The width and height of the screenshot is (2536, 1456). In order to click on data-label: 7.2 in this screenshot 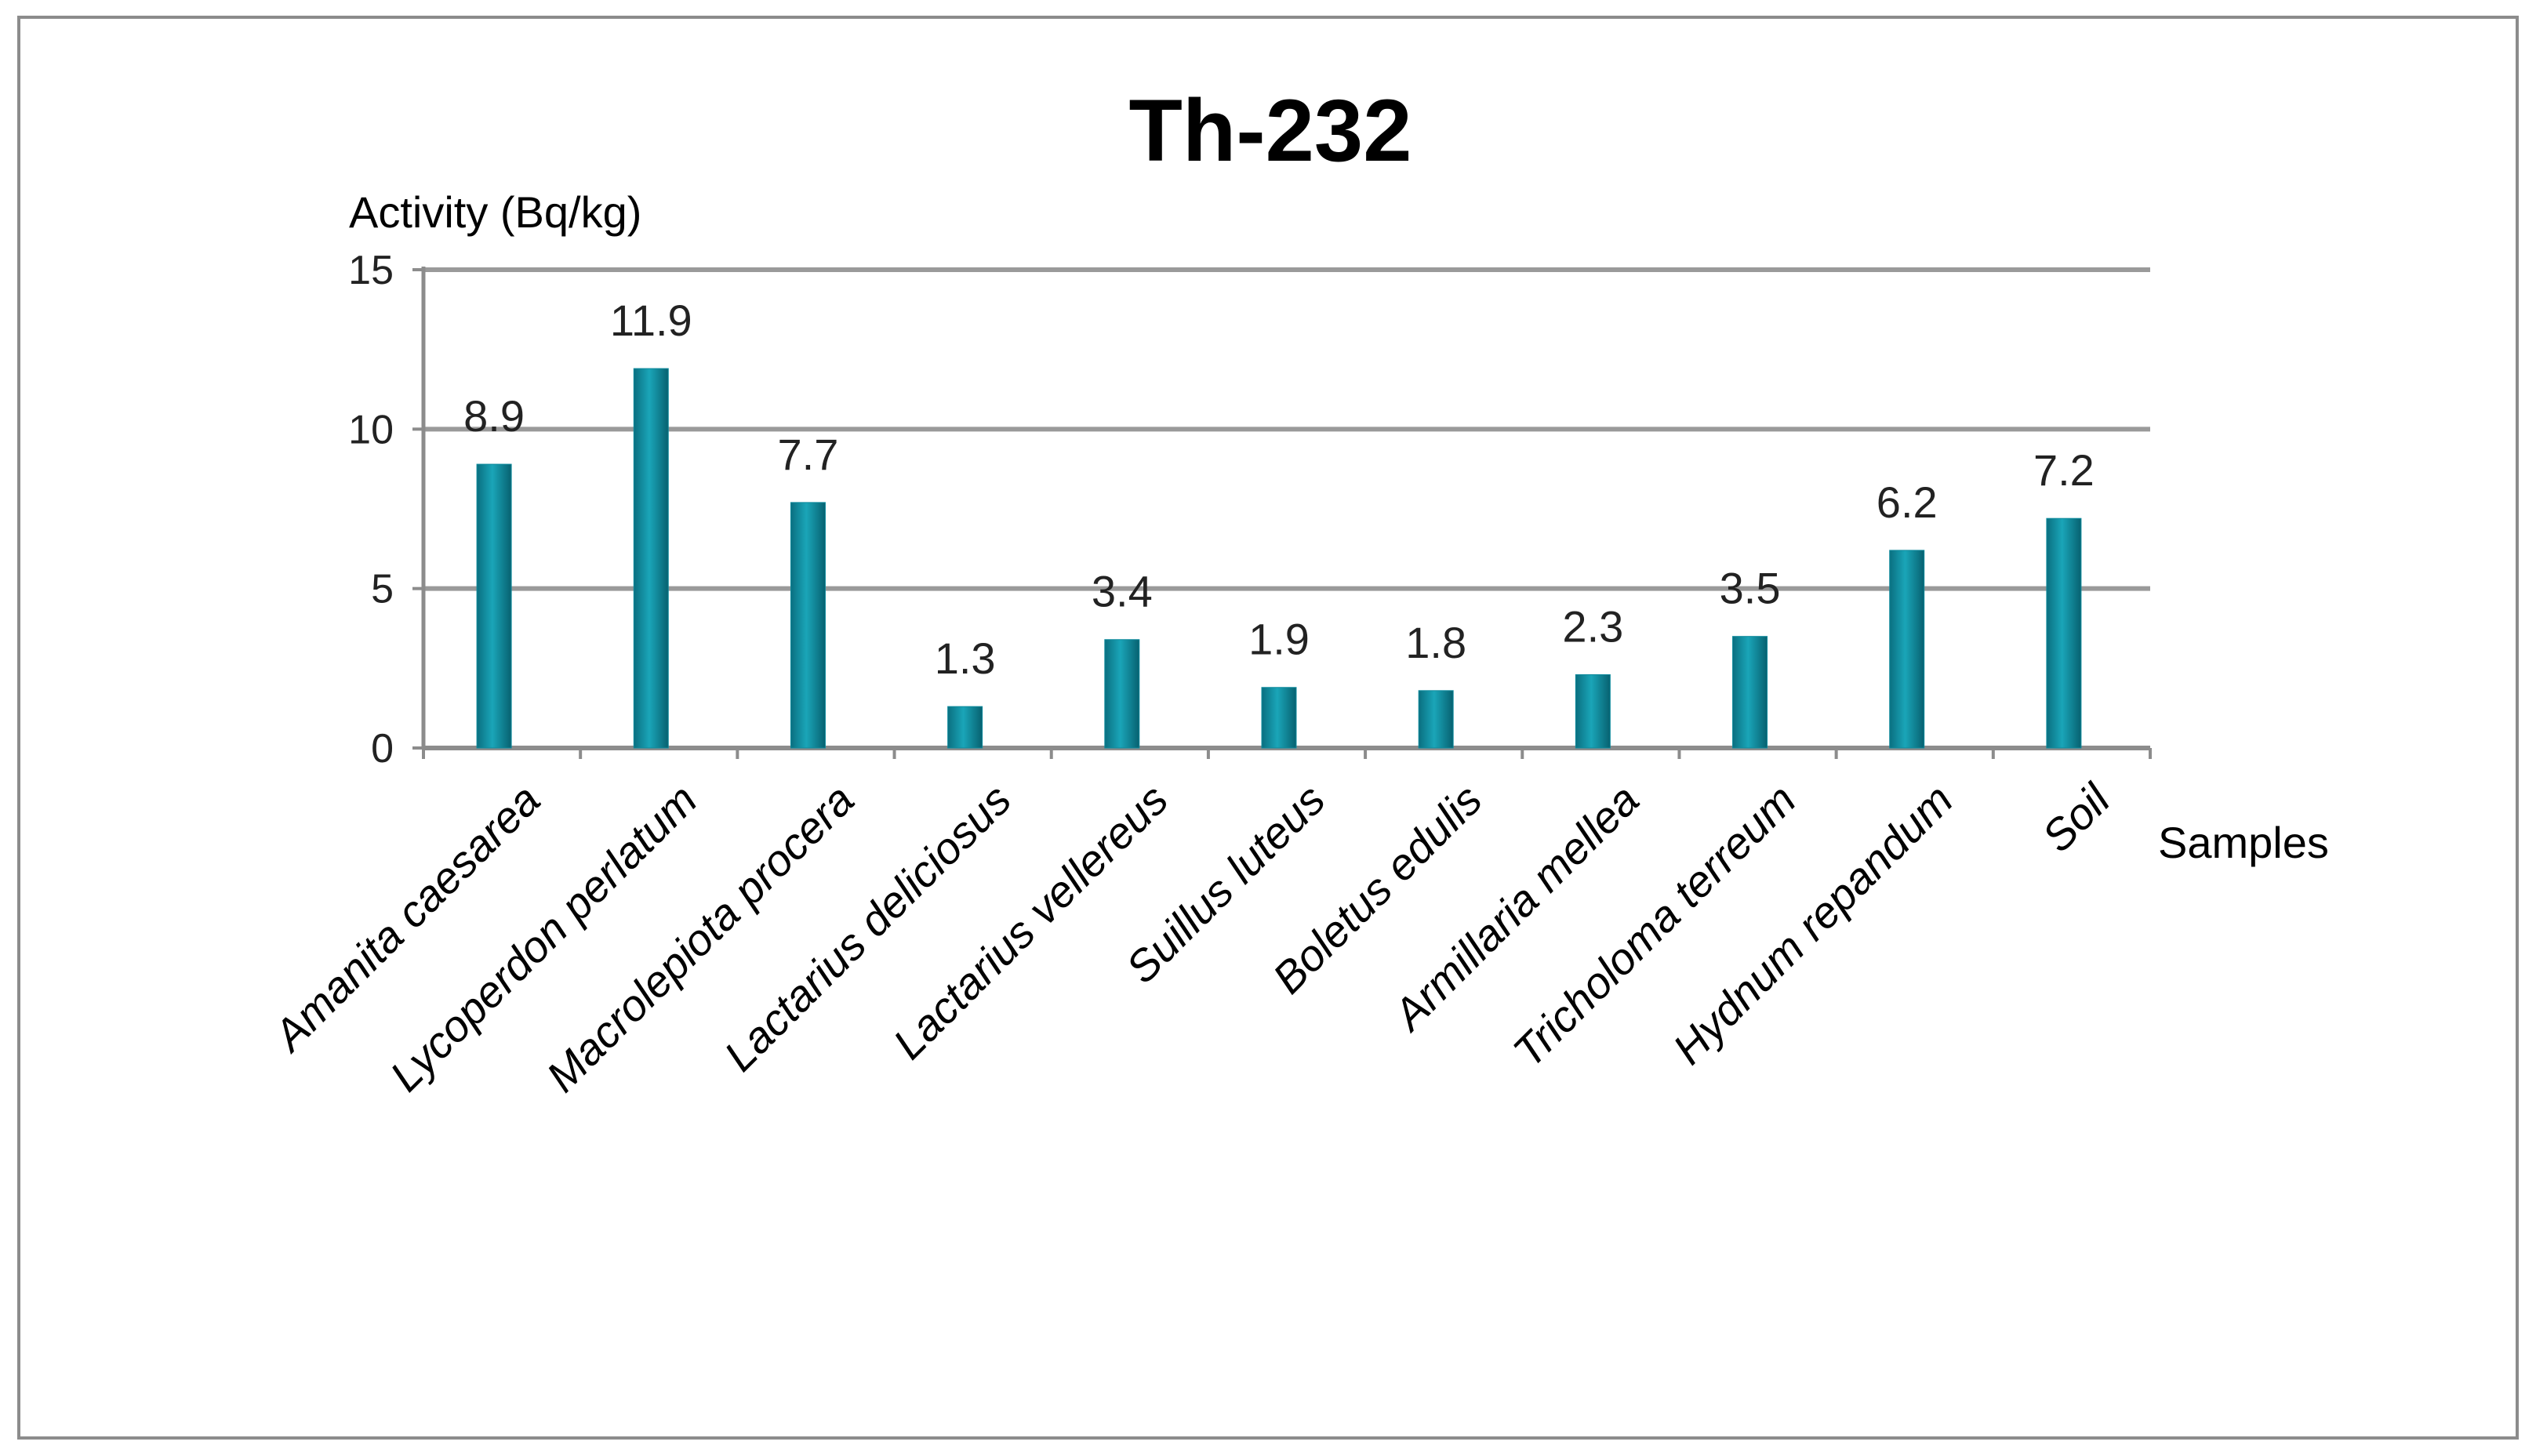, I will do `click(2064, 470)`.